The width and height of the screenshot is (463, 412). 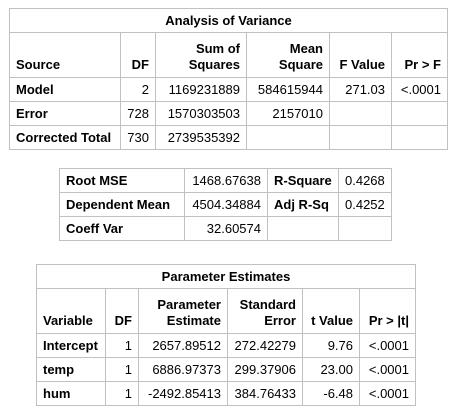 What do you see at coordinates (138, 55) in the screenshot?
I see `anova-header-df: DF` at bounding box center [138, 55].